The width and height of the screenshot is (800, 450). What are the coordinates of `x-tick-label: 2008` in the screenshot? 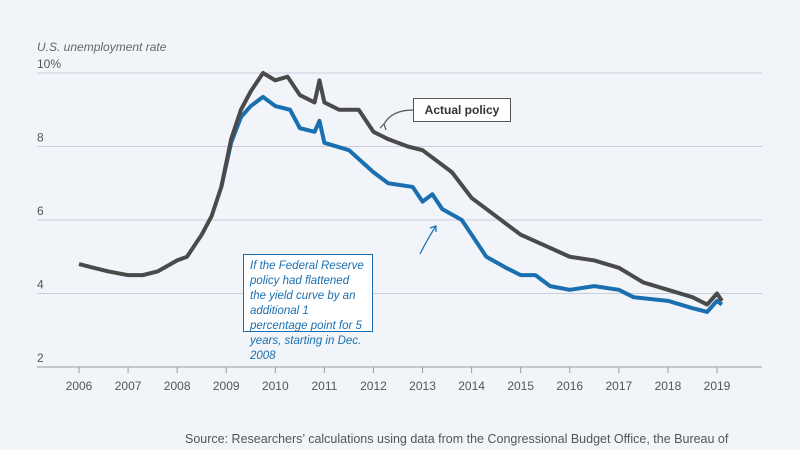 It's located at (177, 386).